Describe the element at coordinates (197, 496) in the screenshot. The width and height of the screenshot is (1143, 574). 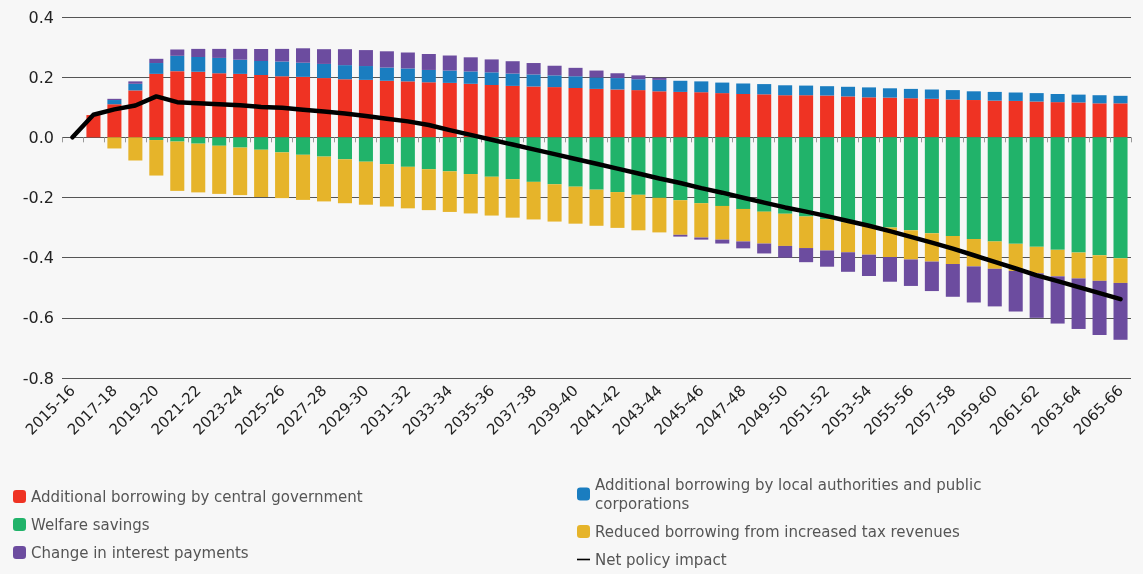
I see `legend-label: Additional borrowing by central government` at that location.